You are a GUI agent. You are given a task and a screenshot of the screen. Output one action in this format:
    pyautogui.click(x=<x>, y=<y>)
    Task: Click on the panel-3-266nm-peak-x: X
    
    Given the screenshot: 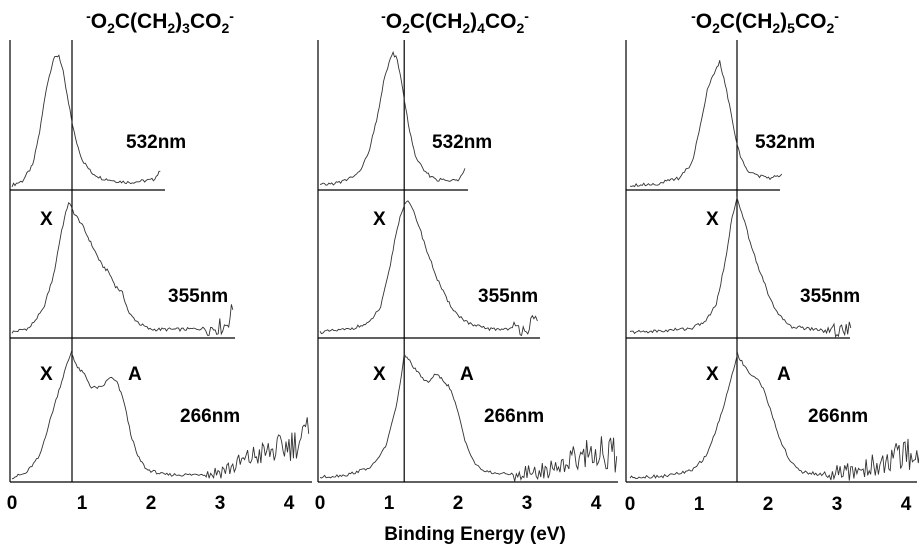 What is the action you would take?
    pyautogui.click(x=712, y=374)
    